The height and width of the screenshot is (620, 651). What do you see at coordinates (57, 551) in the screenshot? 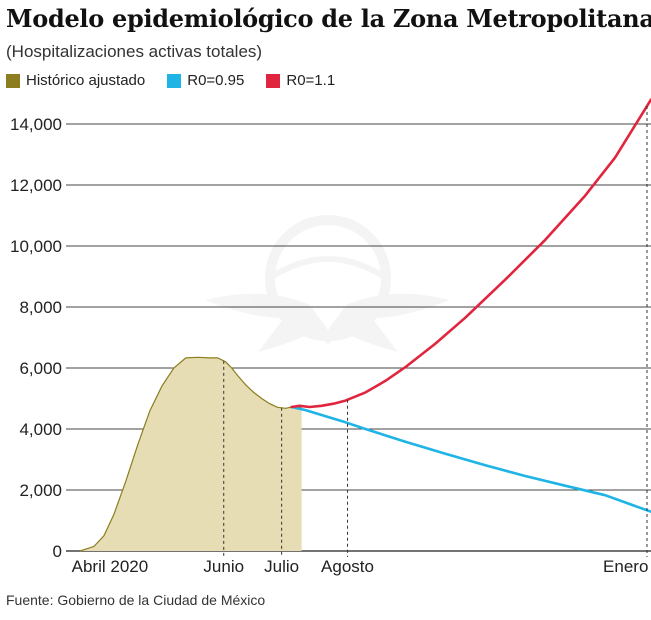
I see `y-tick-label: 0` at bounding box center [57, 551].